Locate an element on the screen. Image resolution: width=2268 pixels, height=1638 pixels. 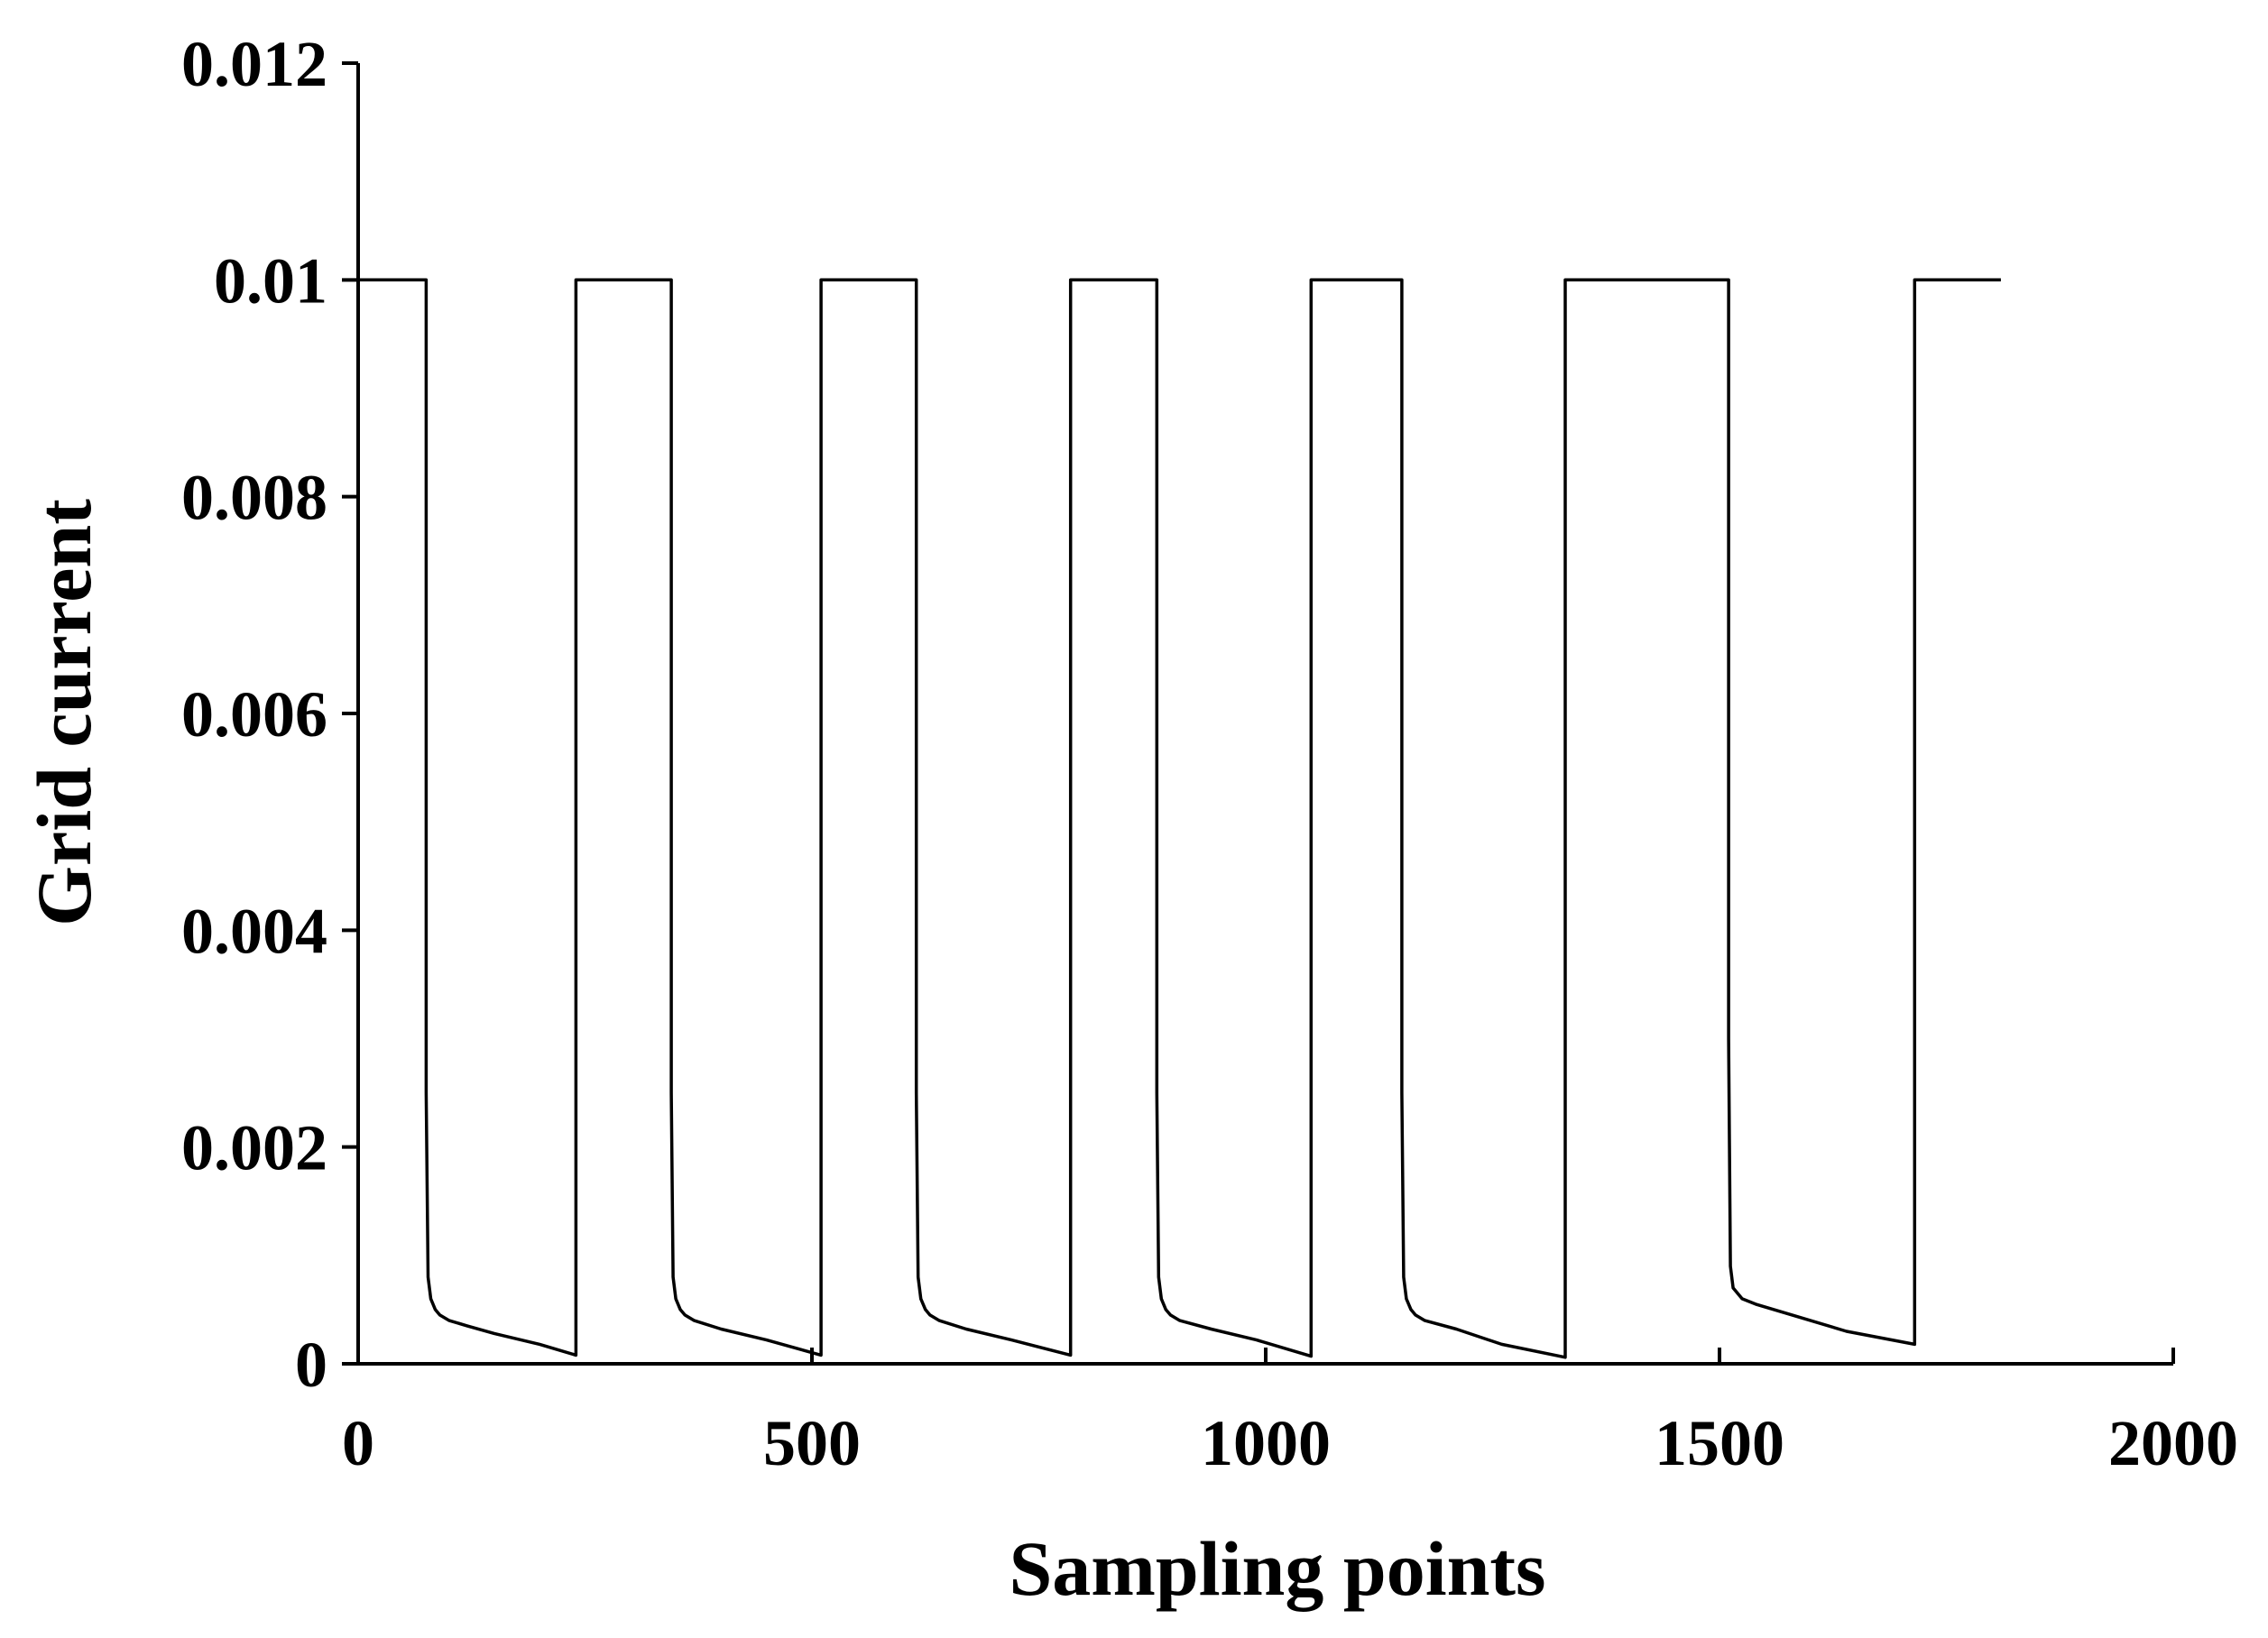
x-tick-label: 0 is located at coordinates (358, 1443).